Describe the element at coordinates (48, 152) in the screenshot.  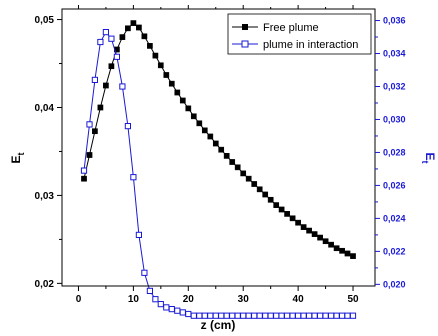
I see `left-axis-ticks: 0,02 0,03 0,04 0,05` at that location.